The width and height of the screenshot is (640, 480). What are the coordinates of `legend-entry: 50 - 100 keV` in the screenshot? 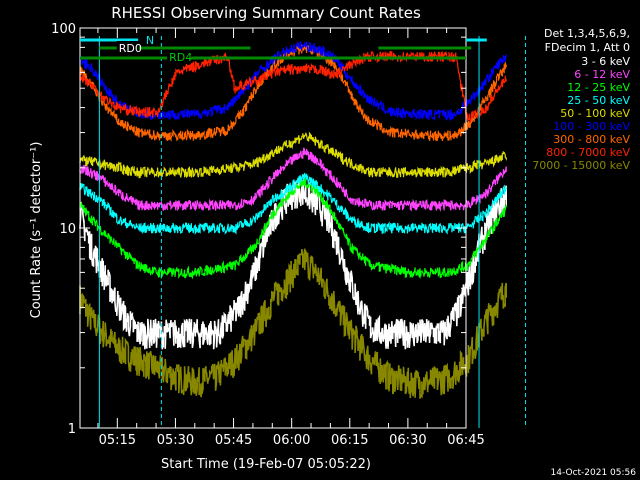 It's located at (595, 113).